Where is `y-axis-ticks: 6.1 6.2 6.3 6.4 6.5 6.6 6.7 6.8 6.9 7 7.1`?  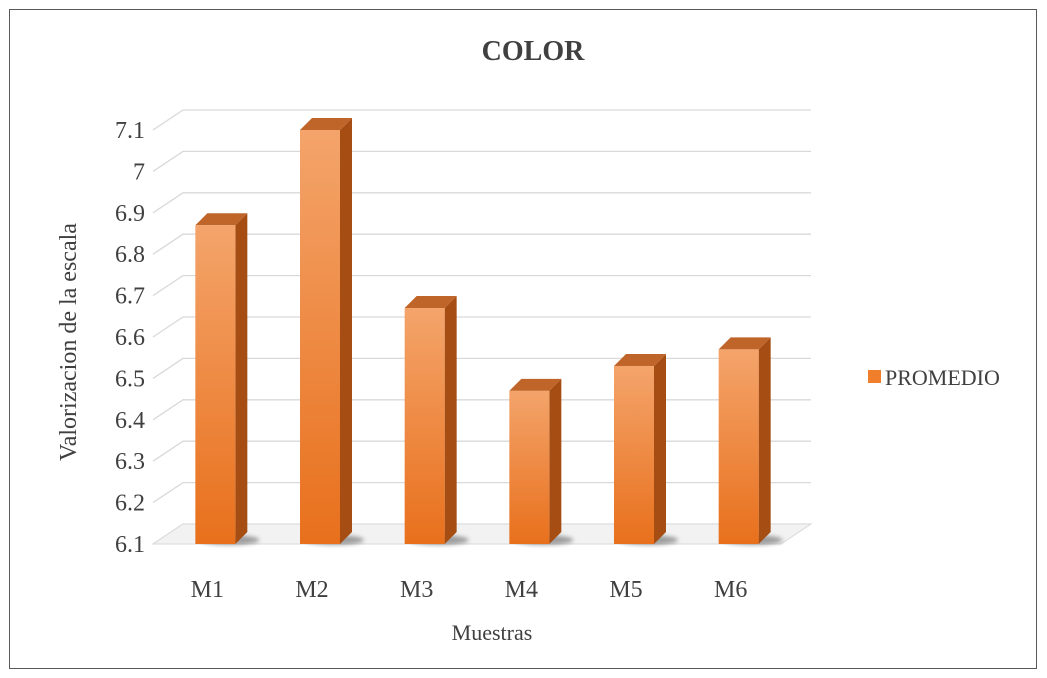 y-axis-ticks: 6.1 6.2 6.3 6.4 6.5 6.6 6.7 6.8 6.9 7 7.1 is located at coordinates (130, 338).